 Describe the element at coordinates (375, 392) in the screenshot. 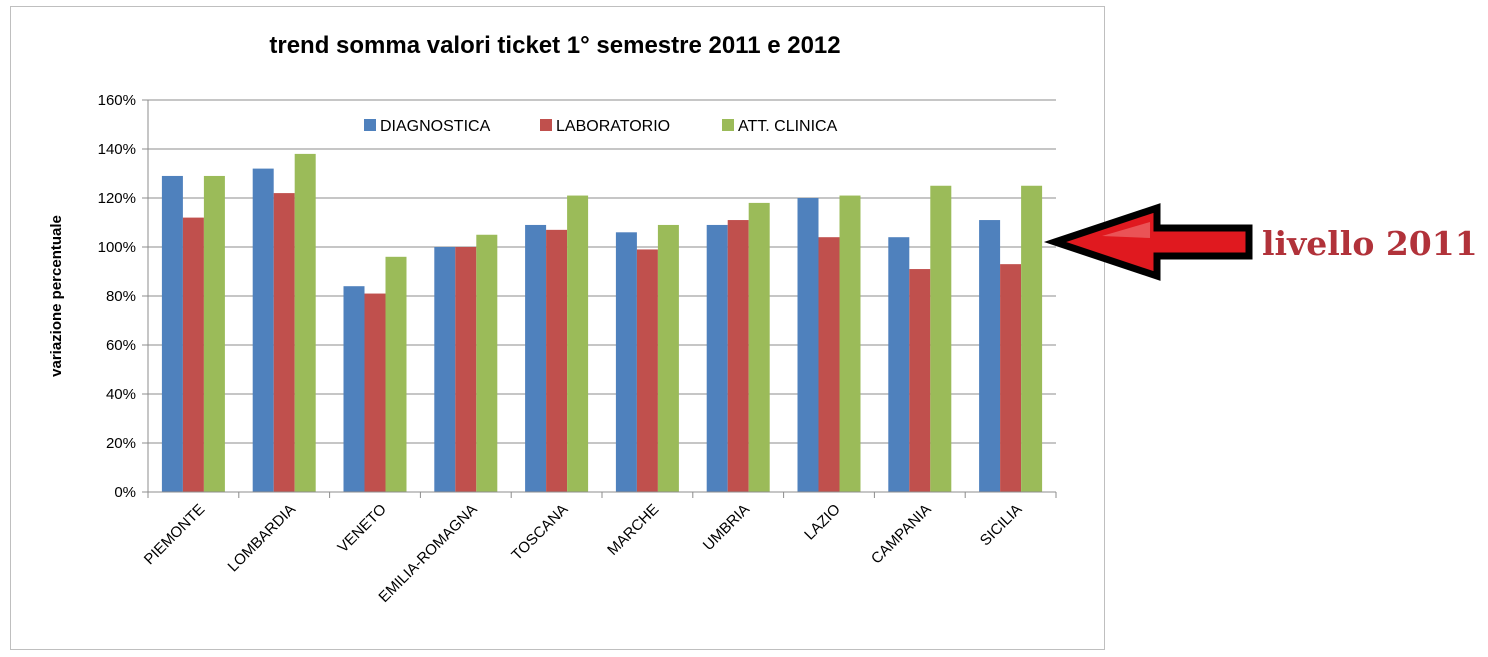

I see `bar-laboratorio-veneto` at that location.